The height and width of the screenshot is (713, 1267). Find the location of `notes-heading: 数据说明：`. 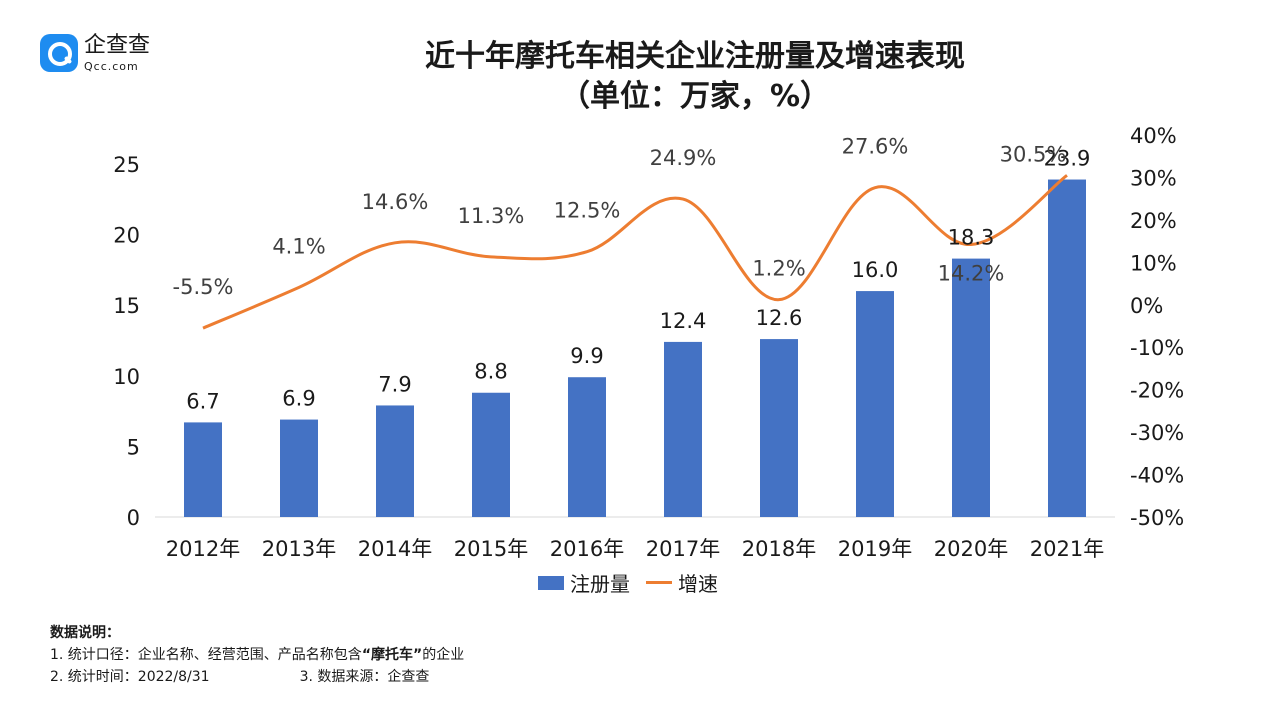

notes-heading: 数据说明： is located at coordinates (85, 633).